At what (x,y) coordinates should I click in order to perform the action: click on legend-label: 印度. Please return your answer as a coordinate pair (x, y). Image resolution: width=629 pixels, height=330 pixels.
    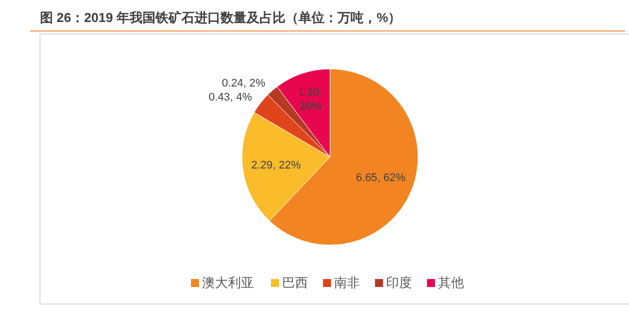
    Looking at the image, I should click on (399, 282).